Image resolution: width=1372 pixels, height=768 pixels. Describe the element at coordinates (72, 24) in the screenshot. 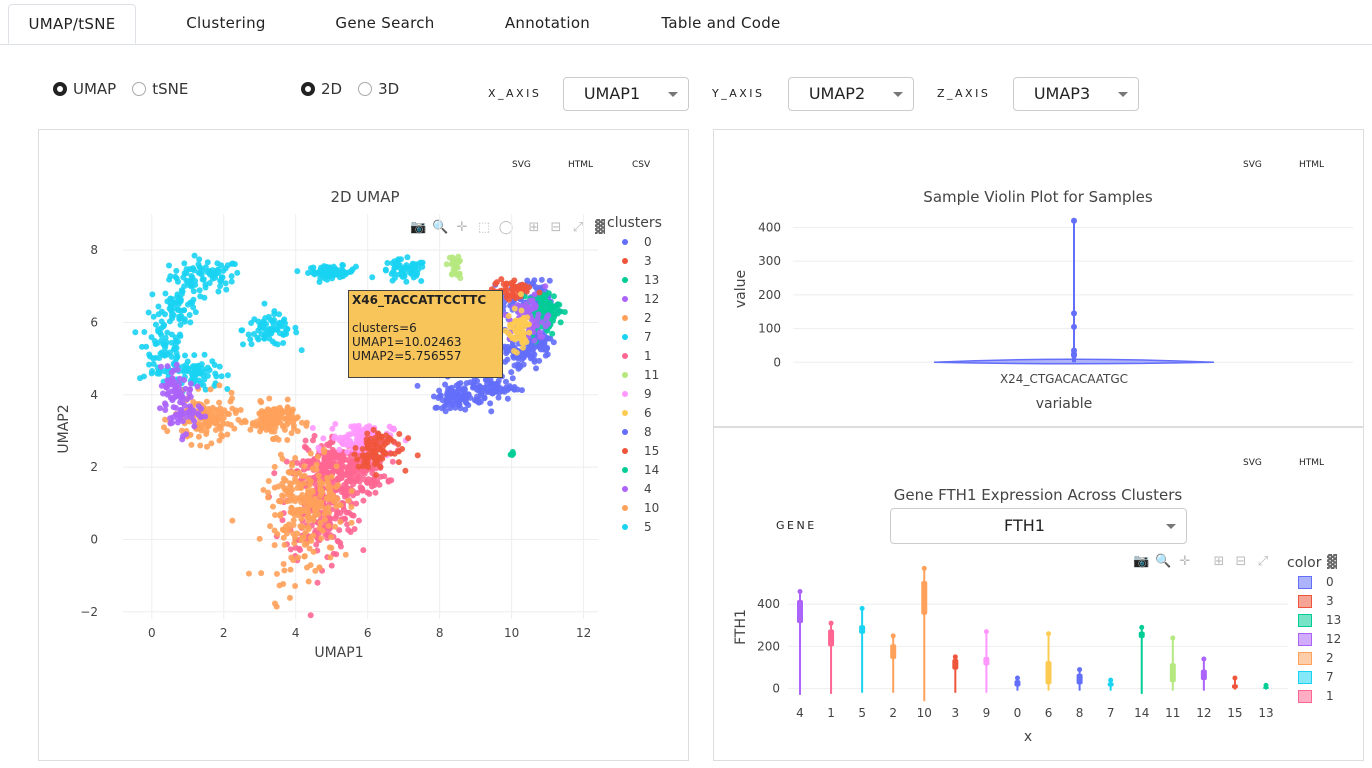

I see `tab-umap-tsne: UMAP/tSNE` at that location.